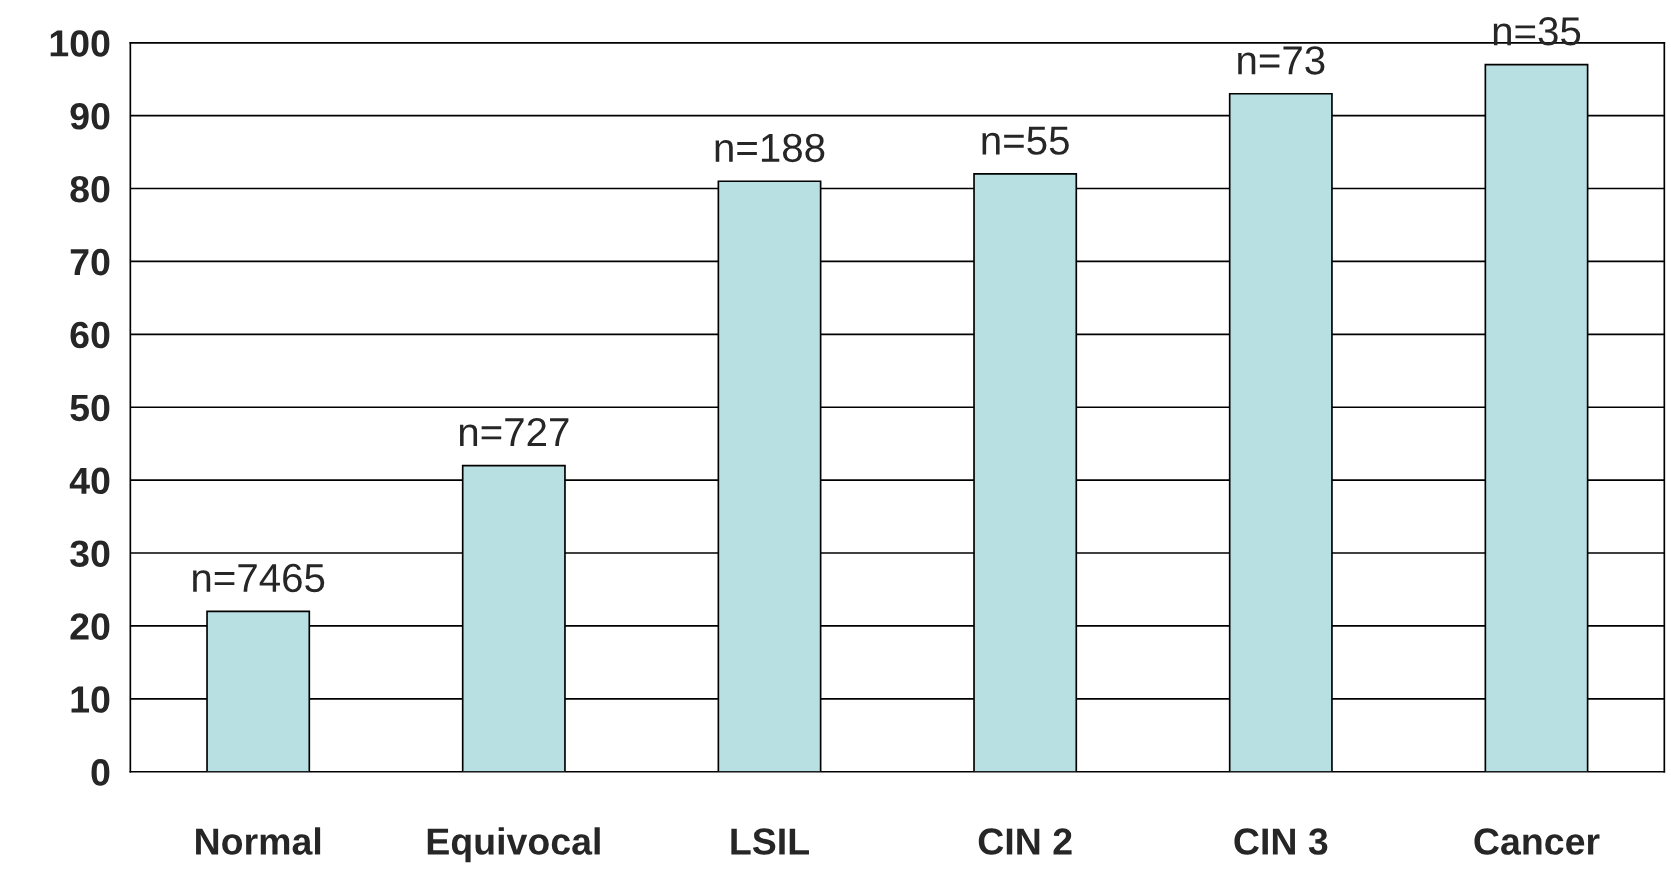 This screenshot has width=1671, height=872. I want to click on annotation: n=55, so click(1025, 140).